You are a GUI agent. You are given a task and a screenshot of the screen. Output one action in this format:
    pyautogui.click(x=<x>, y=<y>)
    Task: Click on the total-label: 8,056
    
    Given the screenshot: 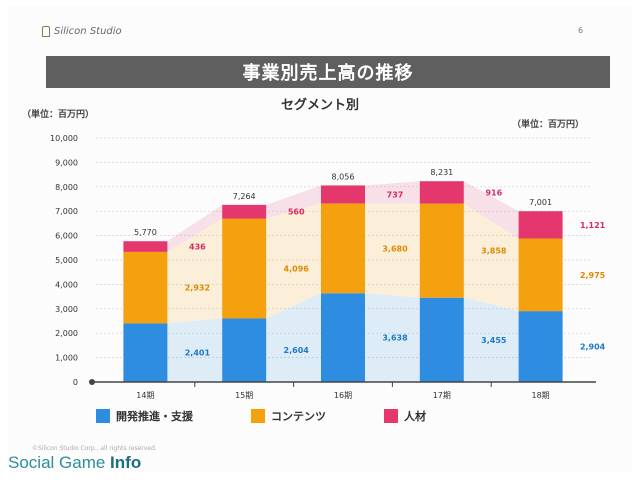 What is the action you would take?
    pyautogui.click(x=343, y=176)
    